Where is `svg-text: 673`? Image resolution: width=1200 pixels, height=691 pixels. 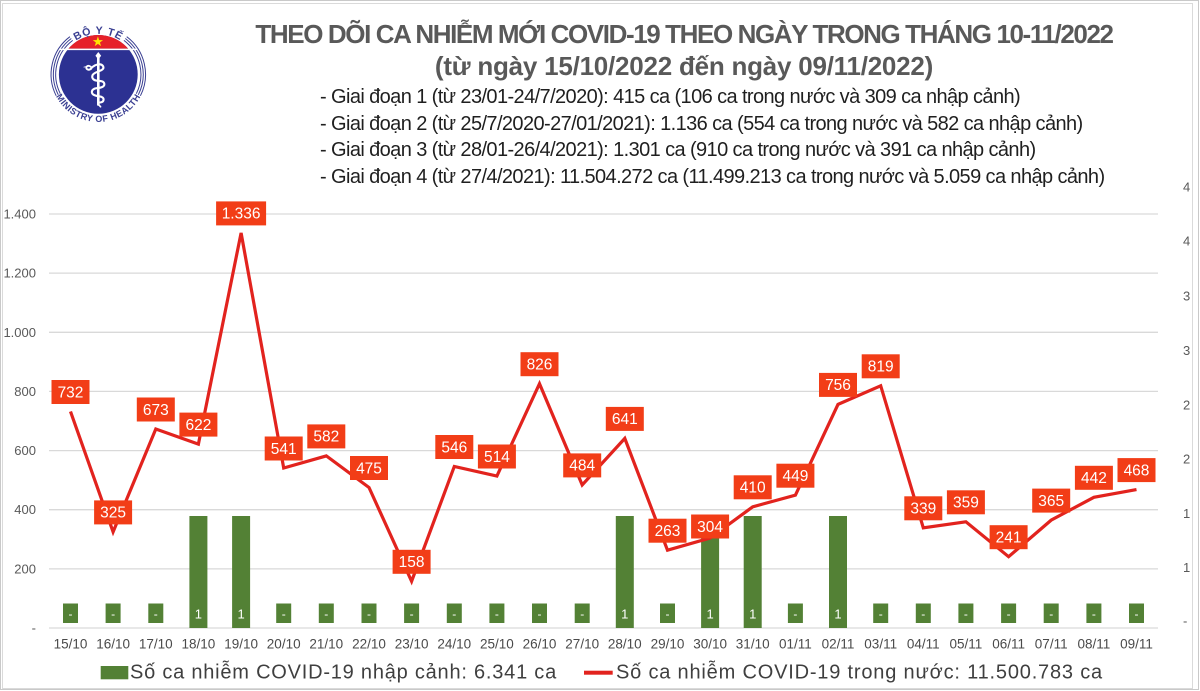
svg-text: 673 is located at coordinates (156, 410).